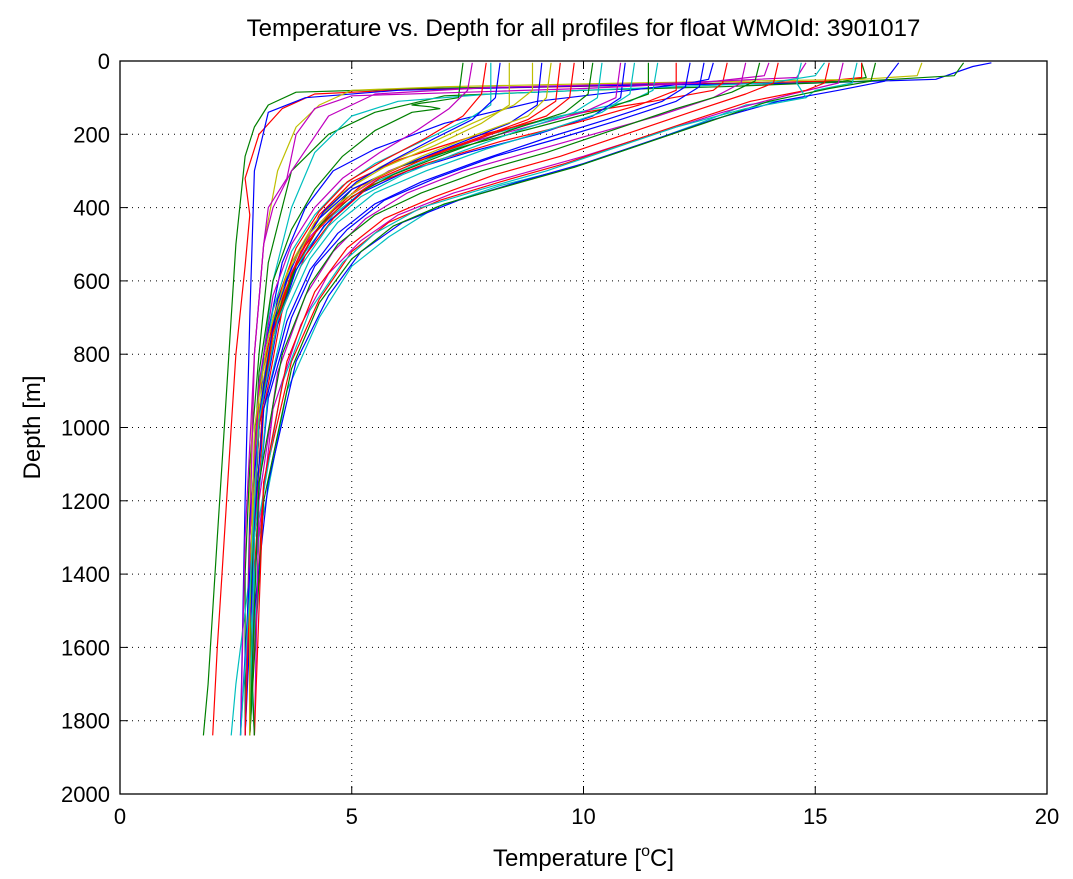 This screenshot has height=879, width=1073. I want to click on y-tick-label: 1800, so click(85, 721).